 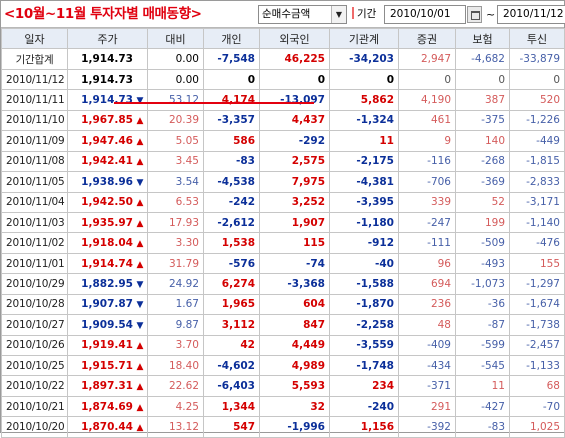 I want to click on cell-institution: -1,588, so click(x=364, y=284).